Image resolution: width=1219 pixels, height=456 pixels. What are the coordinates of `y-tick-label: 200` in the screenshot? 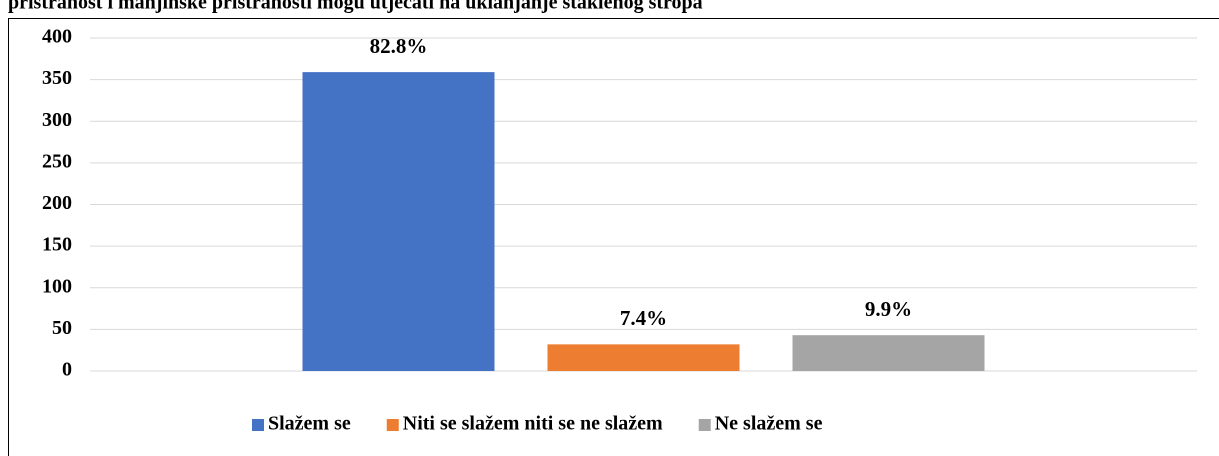 It's located at (57, 203).